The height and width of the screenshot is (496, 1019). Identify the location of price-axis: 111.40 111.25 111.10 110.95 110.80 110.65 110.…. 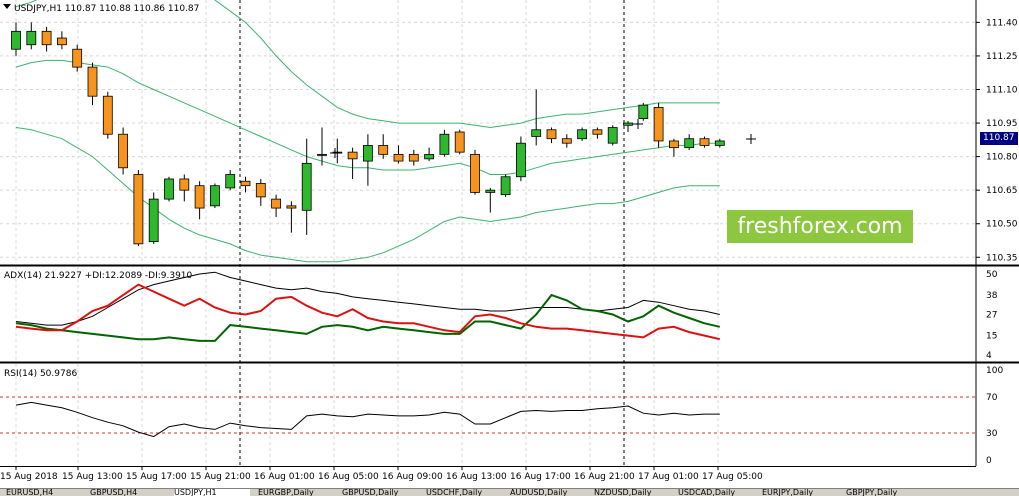
(997, 242).